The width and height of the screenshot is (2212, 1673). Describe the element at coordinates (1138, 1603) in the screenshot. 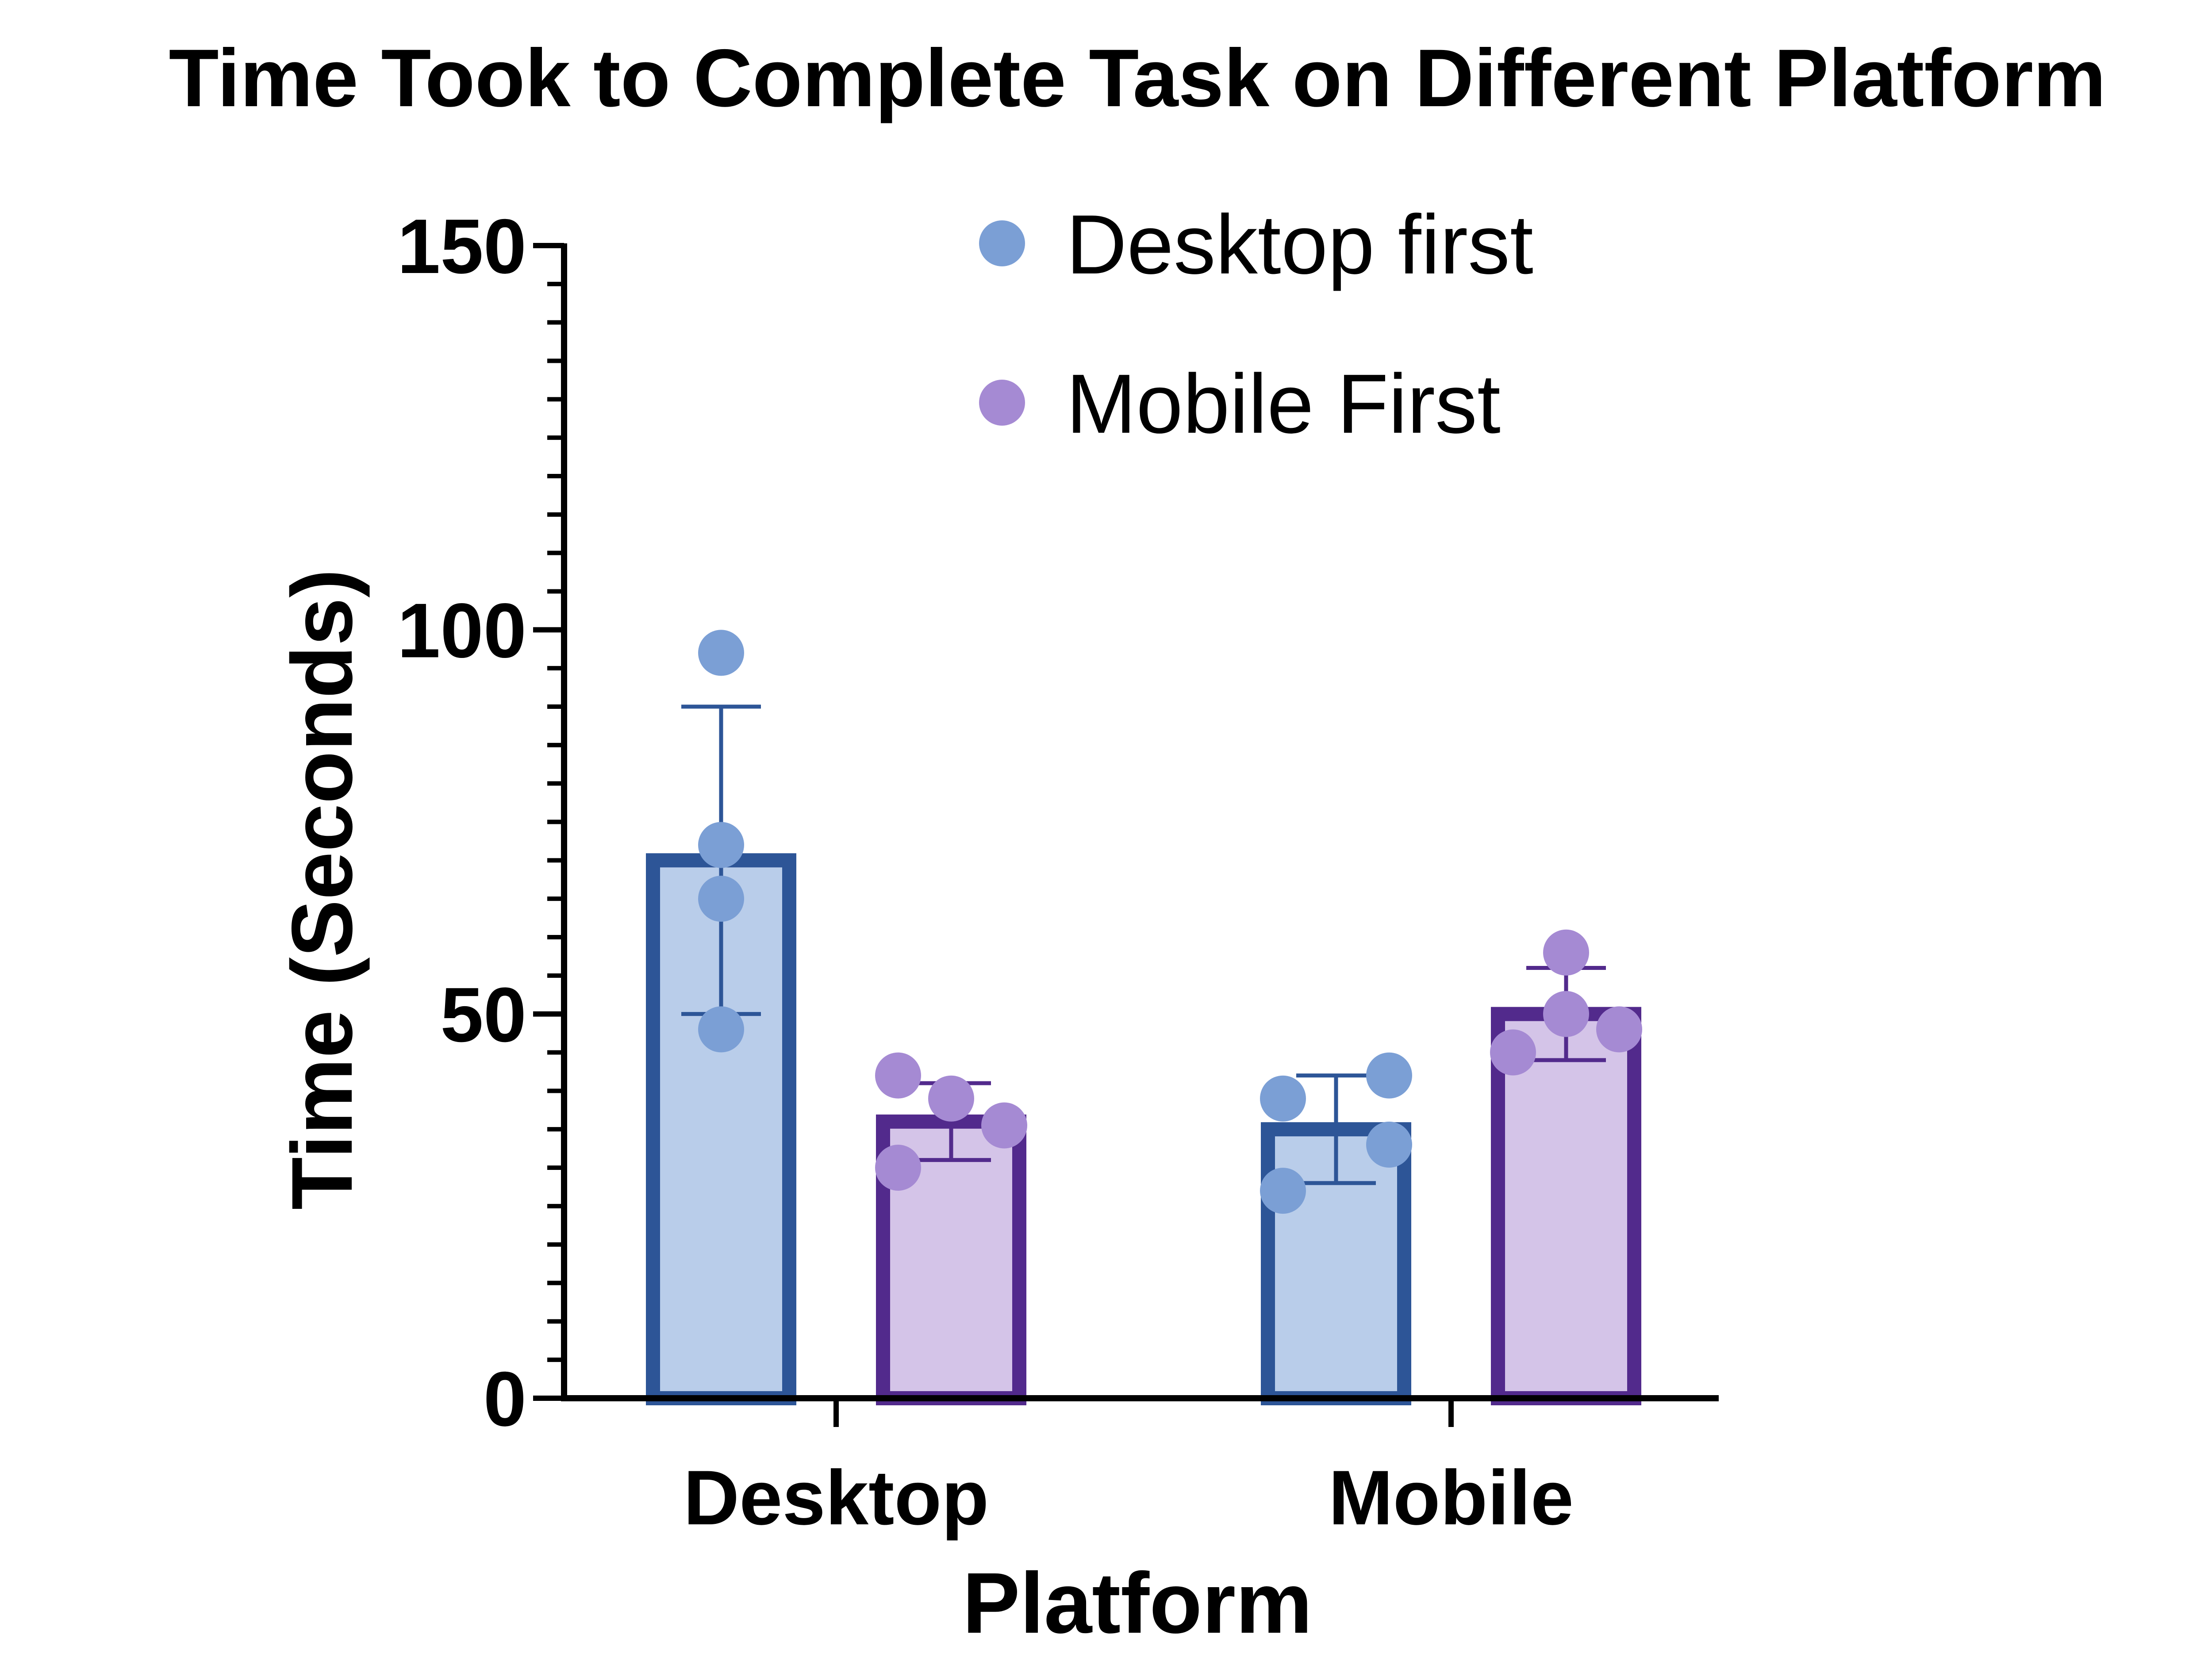

I see `x-axis-label: Platform` at that location.